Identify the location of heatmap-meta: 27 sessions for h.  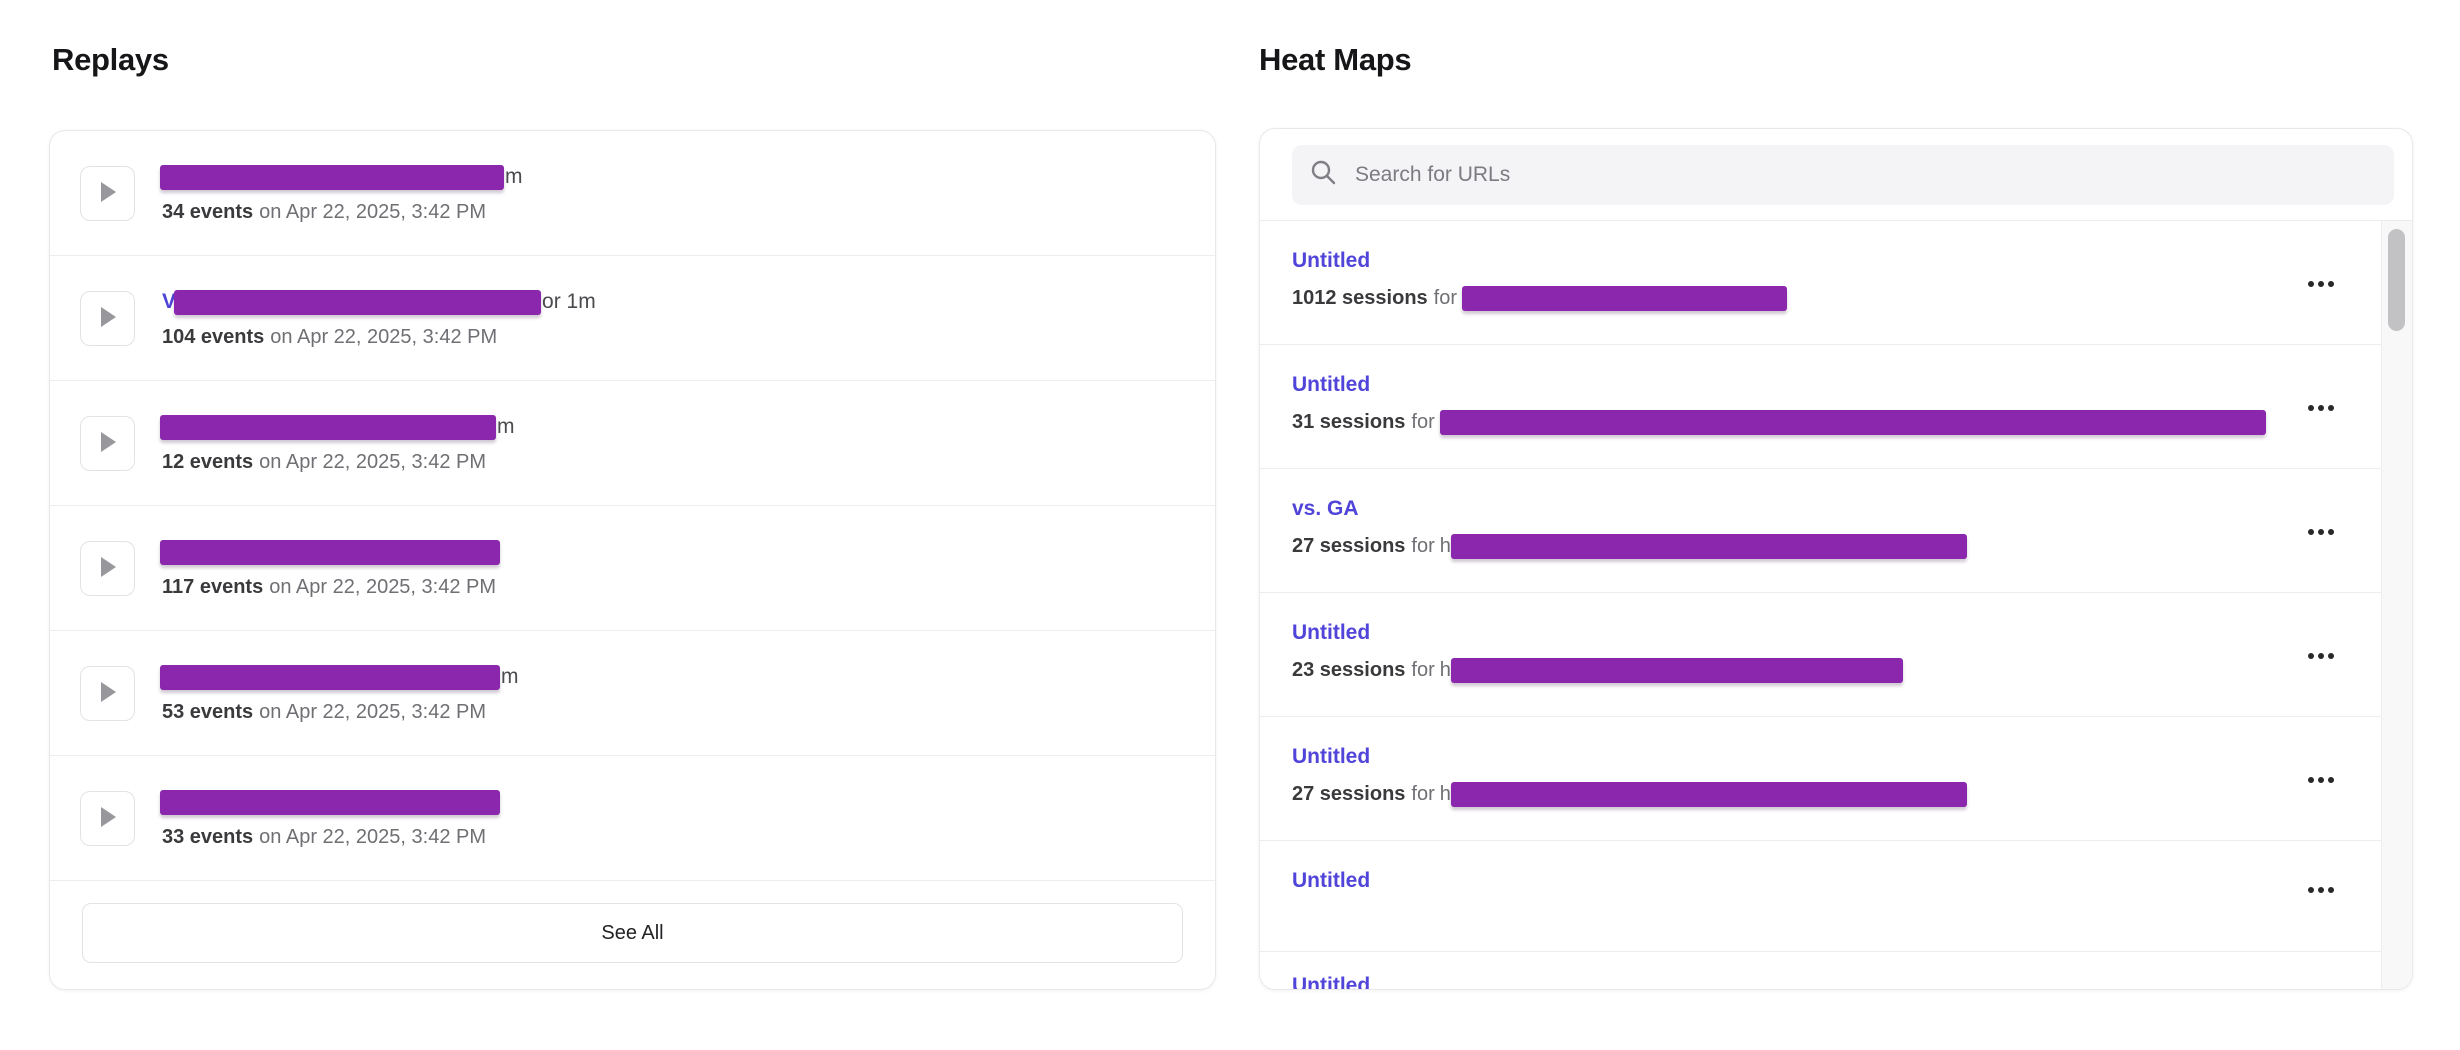
(1815, 546).